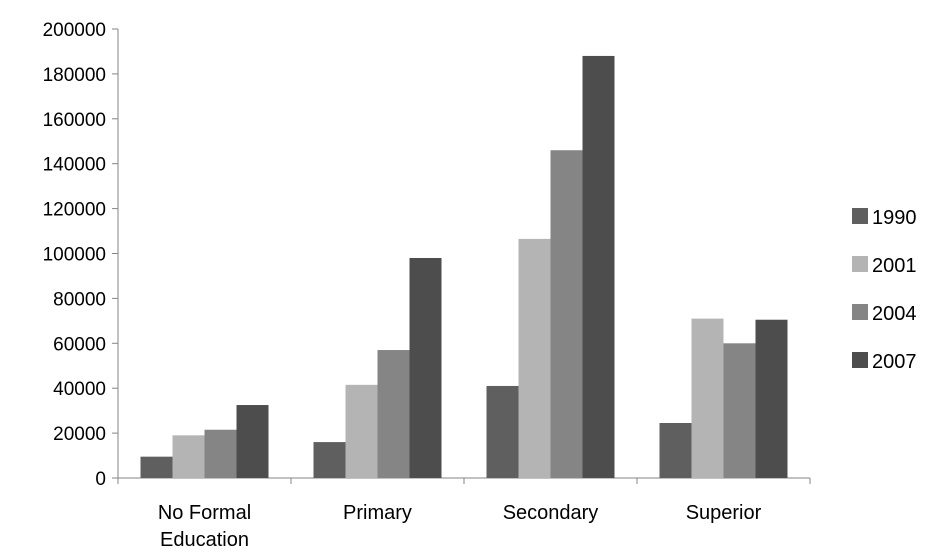  I want to click on x-category-label: Secondary, so click(551, 513).